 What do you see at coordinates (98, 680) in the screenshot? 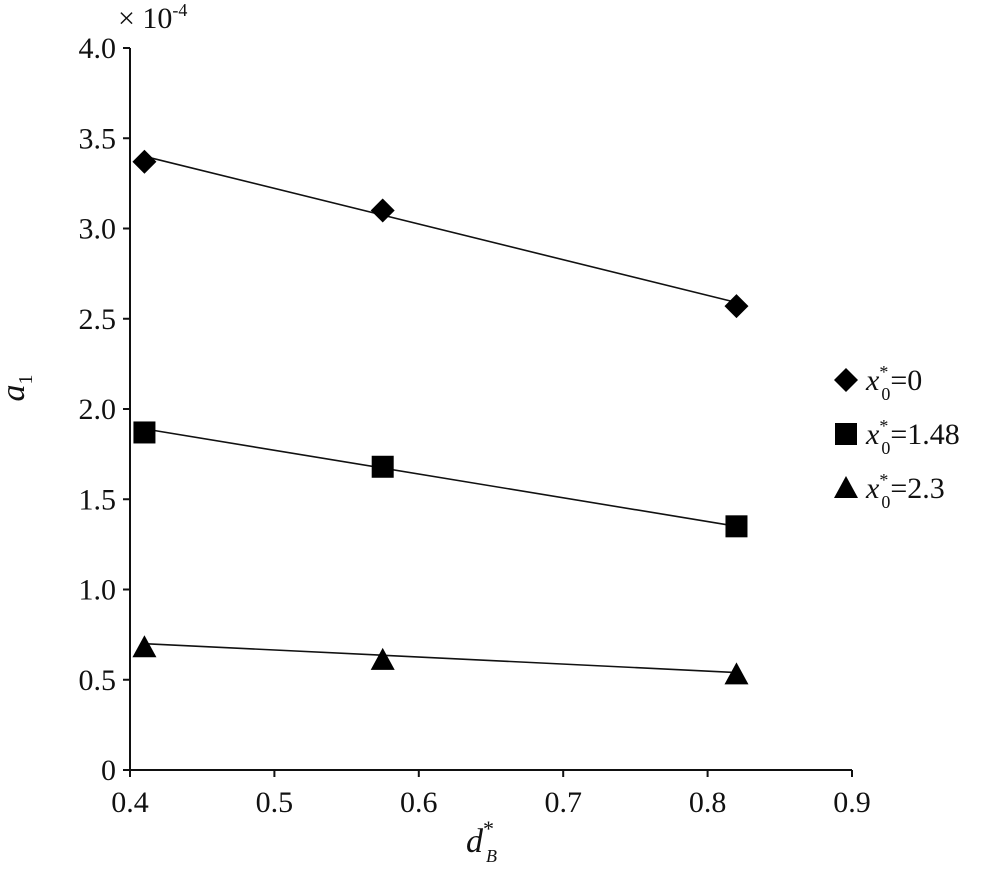
I see `y-tick-label: 0.5` at bounding box center [98, 680].